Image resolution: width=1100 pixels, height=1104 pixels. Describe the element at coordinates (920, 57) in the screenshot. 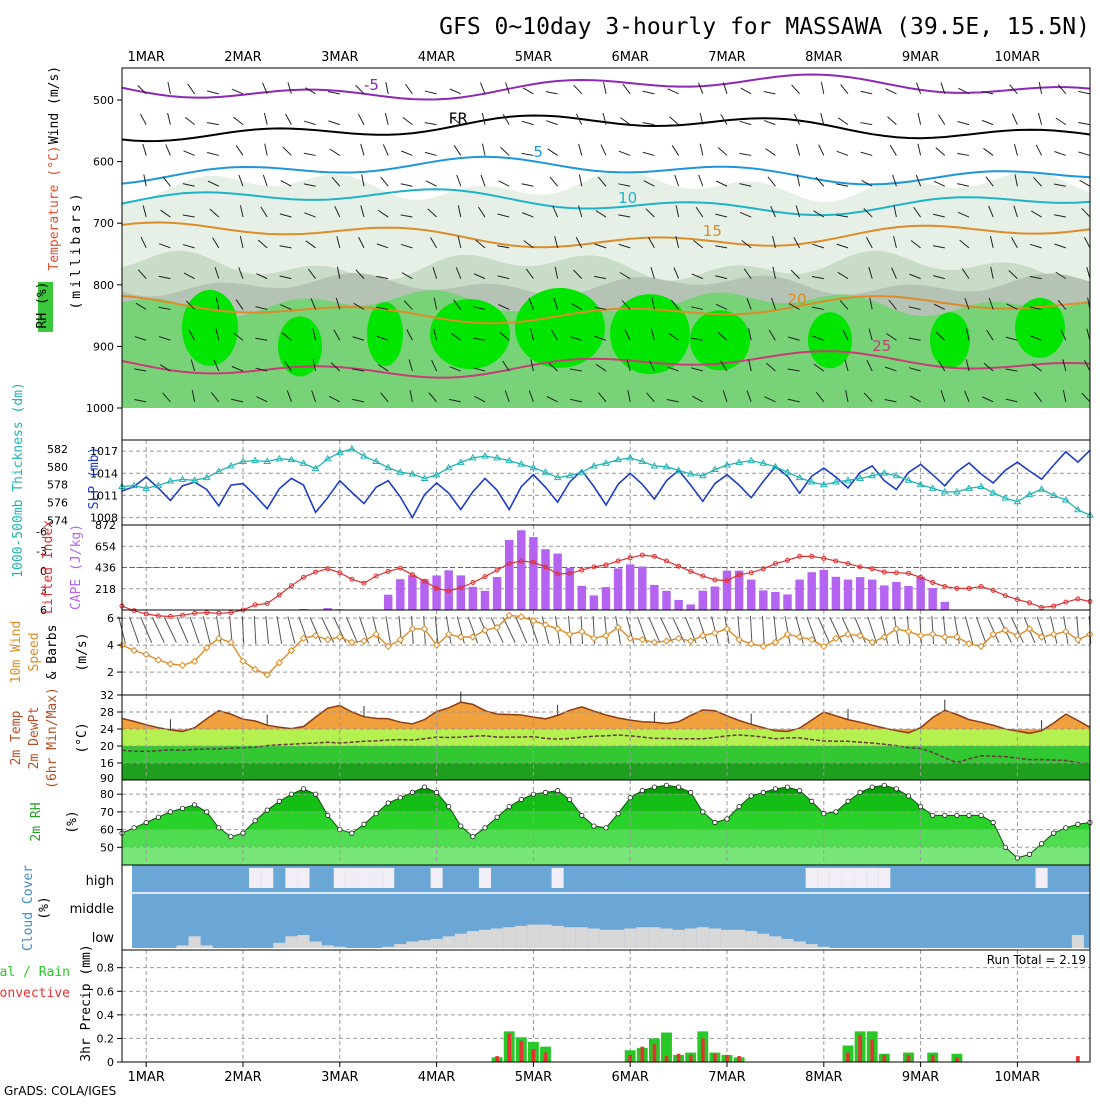

I see `top-date-label: 9MAR` at that location.